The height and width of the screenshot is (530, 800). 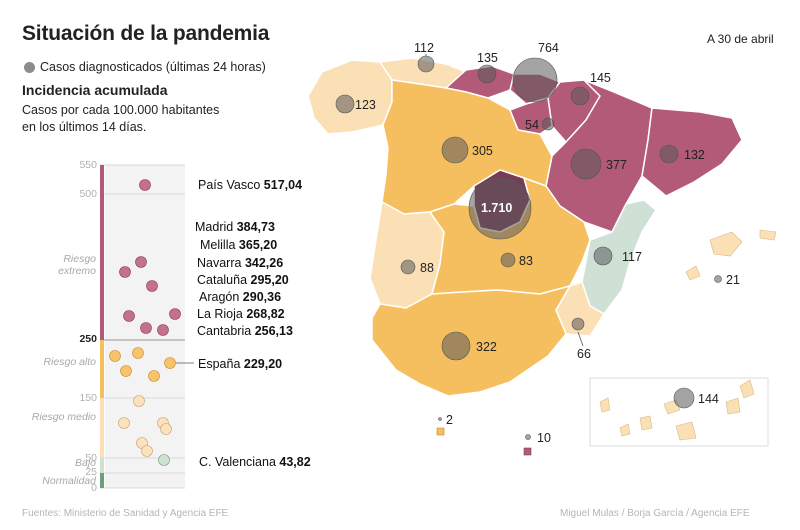 I want to click on cases-legend-dot, so click(x=29, y=67).